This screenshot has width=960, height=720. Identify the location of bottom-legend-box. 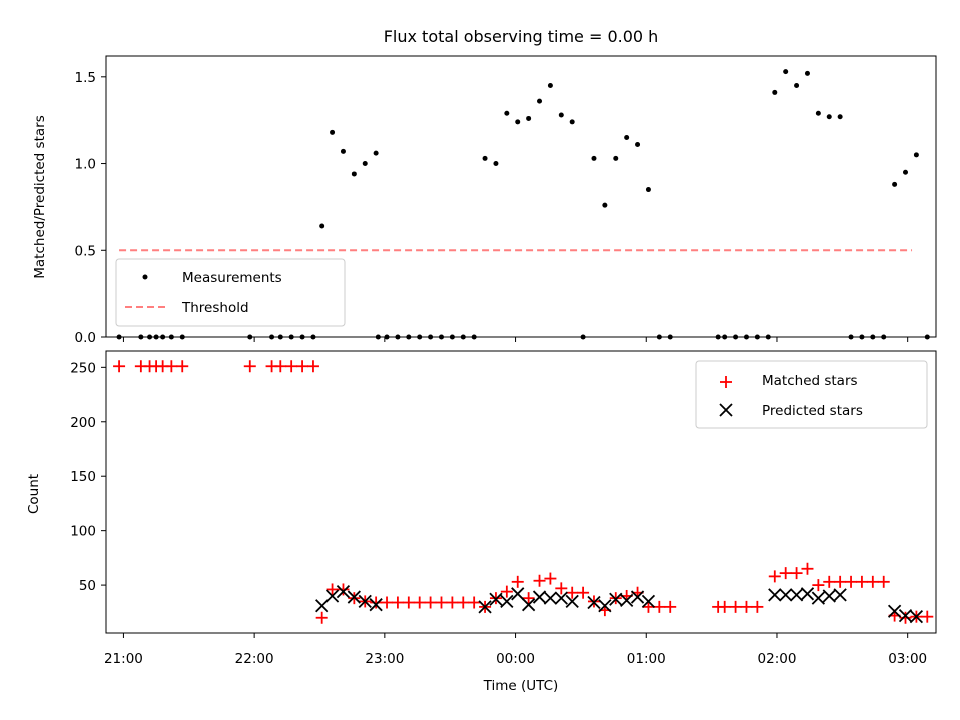
(811, 394).